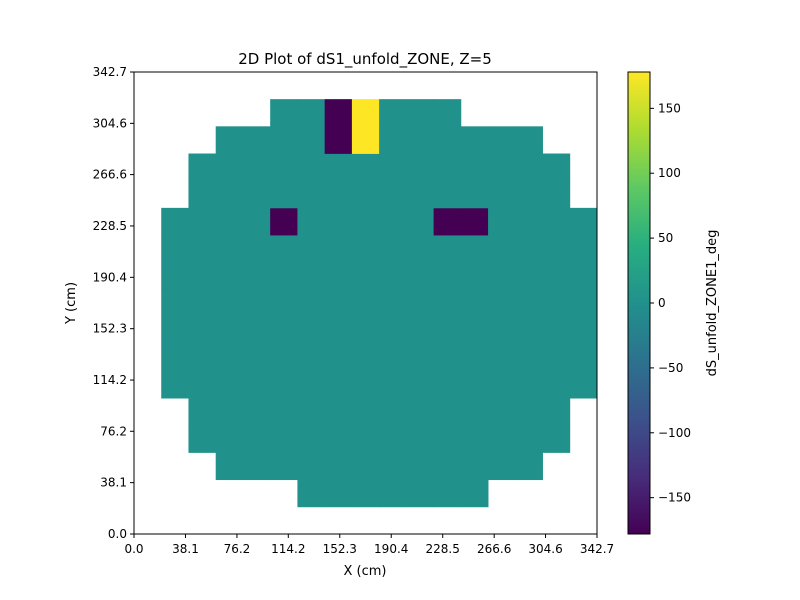 The image size is (800, 600). What do you see at coordinates (662, 303) in the screenshot?
I see `colorbar-tick-label: 0` at bounding box center [662, 303].